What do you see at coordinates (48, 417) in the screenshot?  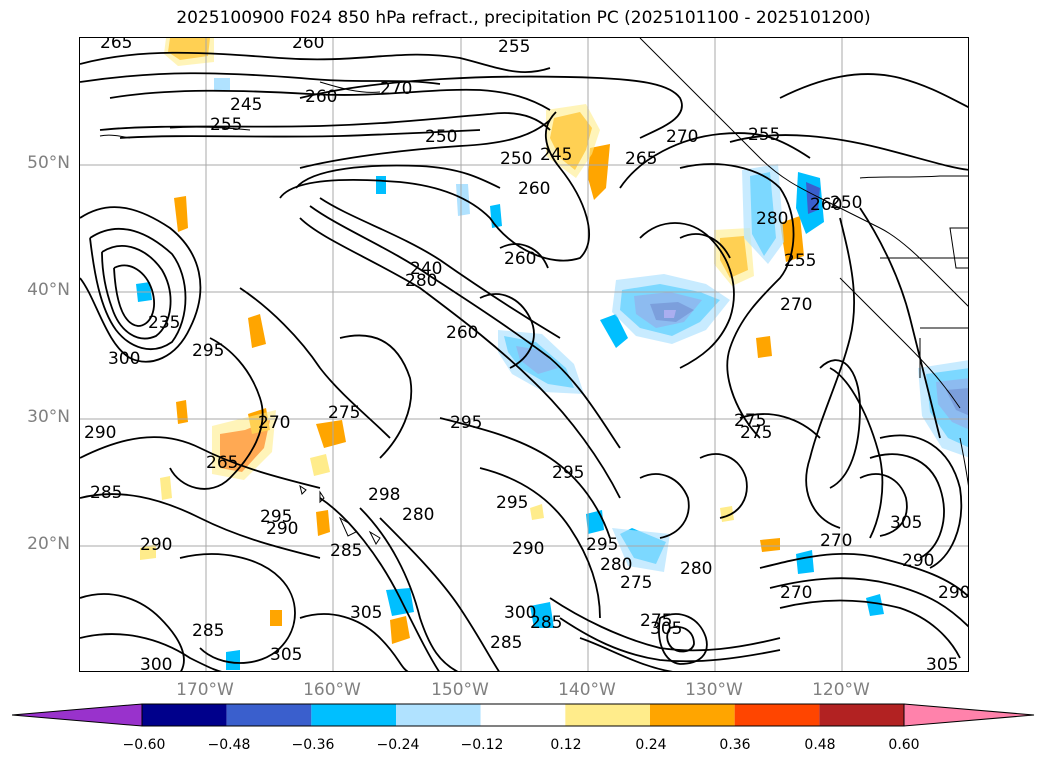 I see `lat-label-30n: 30°N` at bounding box center [48, 417].